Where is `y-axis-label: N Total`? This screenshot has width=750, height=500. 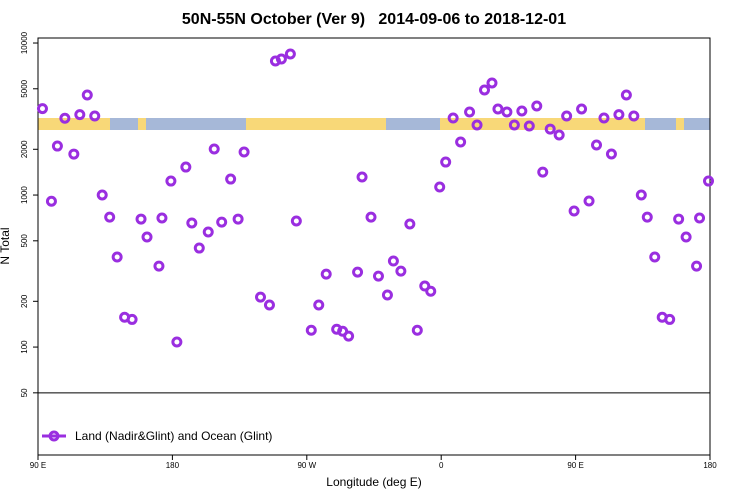 y-axis-label: N Total is located at coordinates (6, 245).